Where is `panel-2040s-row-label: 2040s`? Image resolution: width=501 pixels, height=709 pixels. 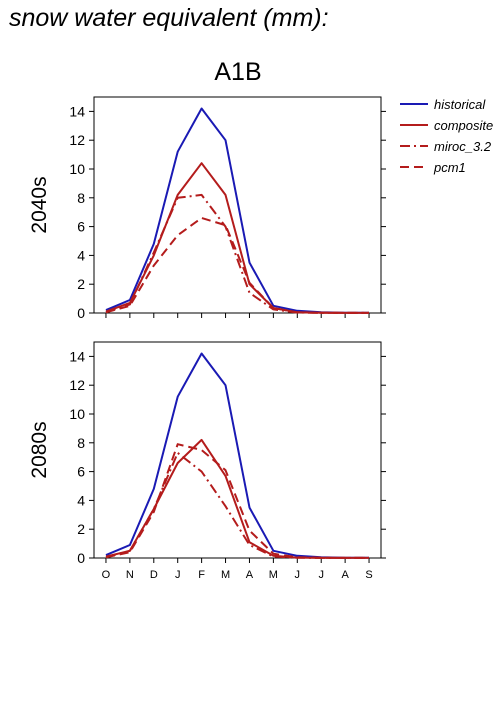 panel-2040s-row-label: 2040s is located at coordinates (39, 204).